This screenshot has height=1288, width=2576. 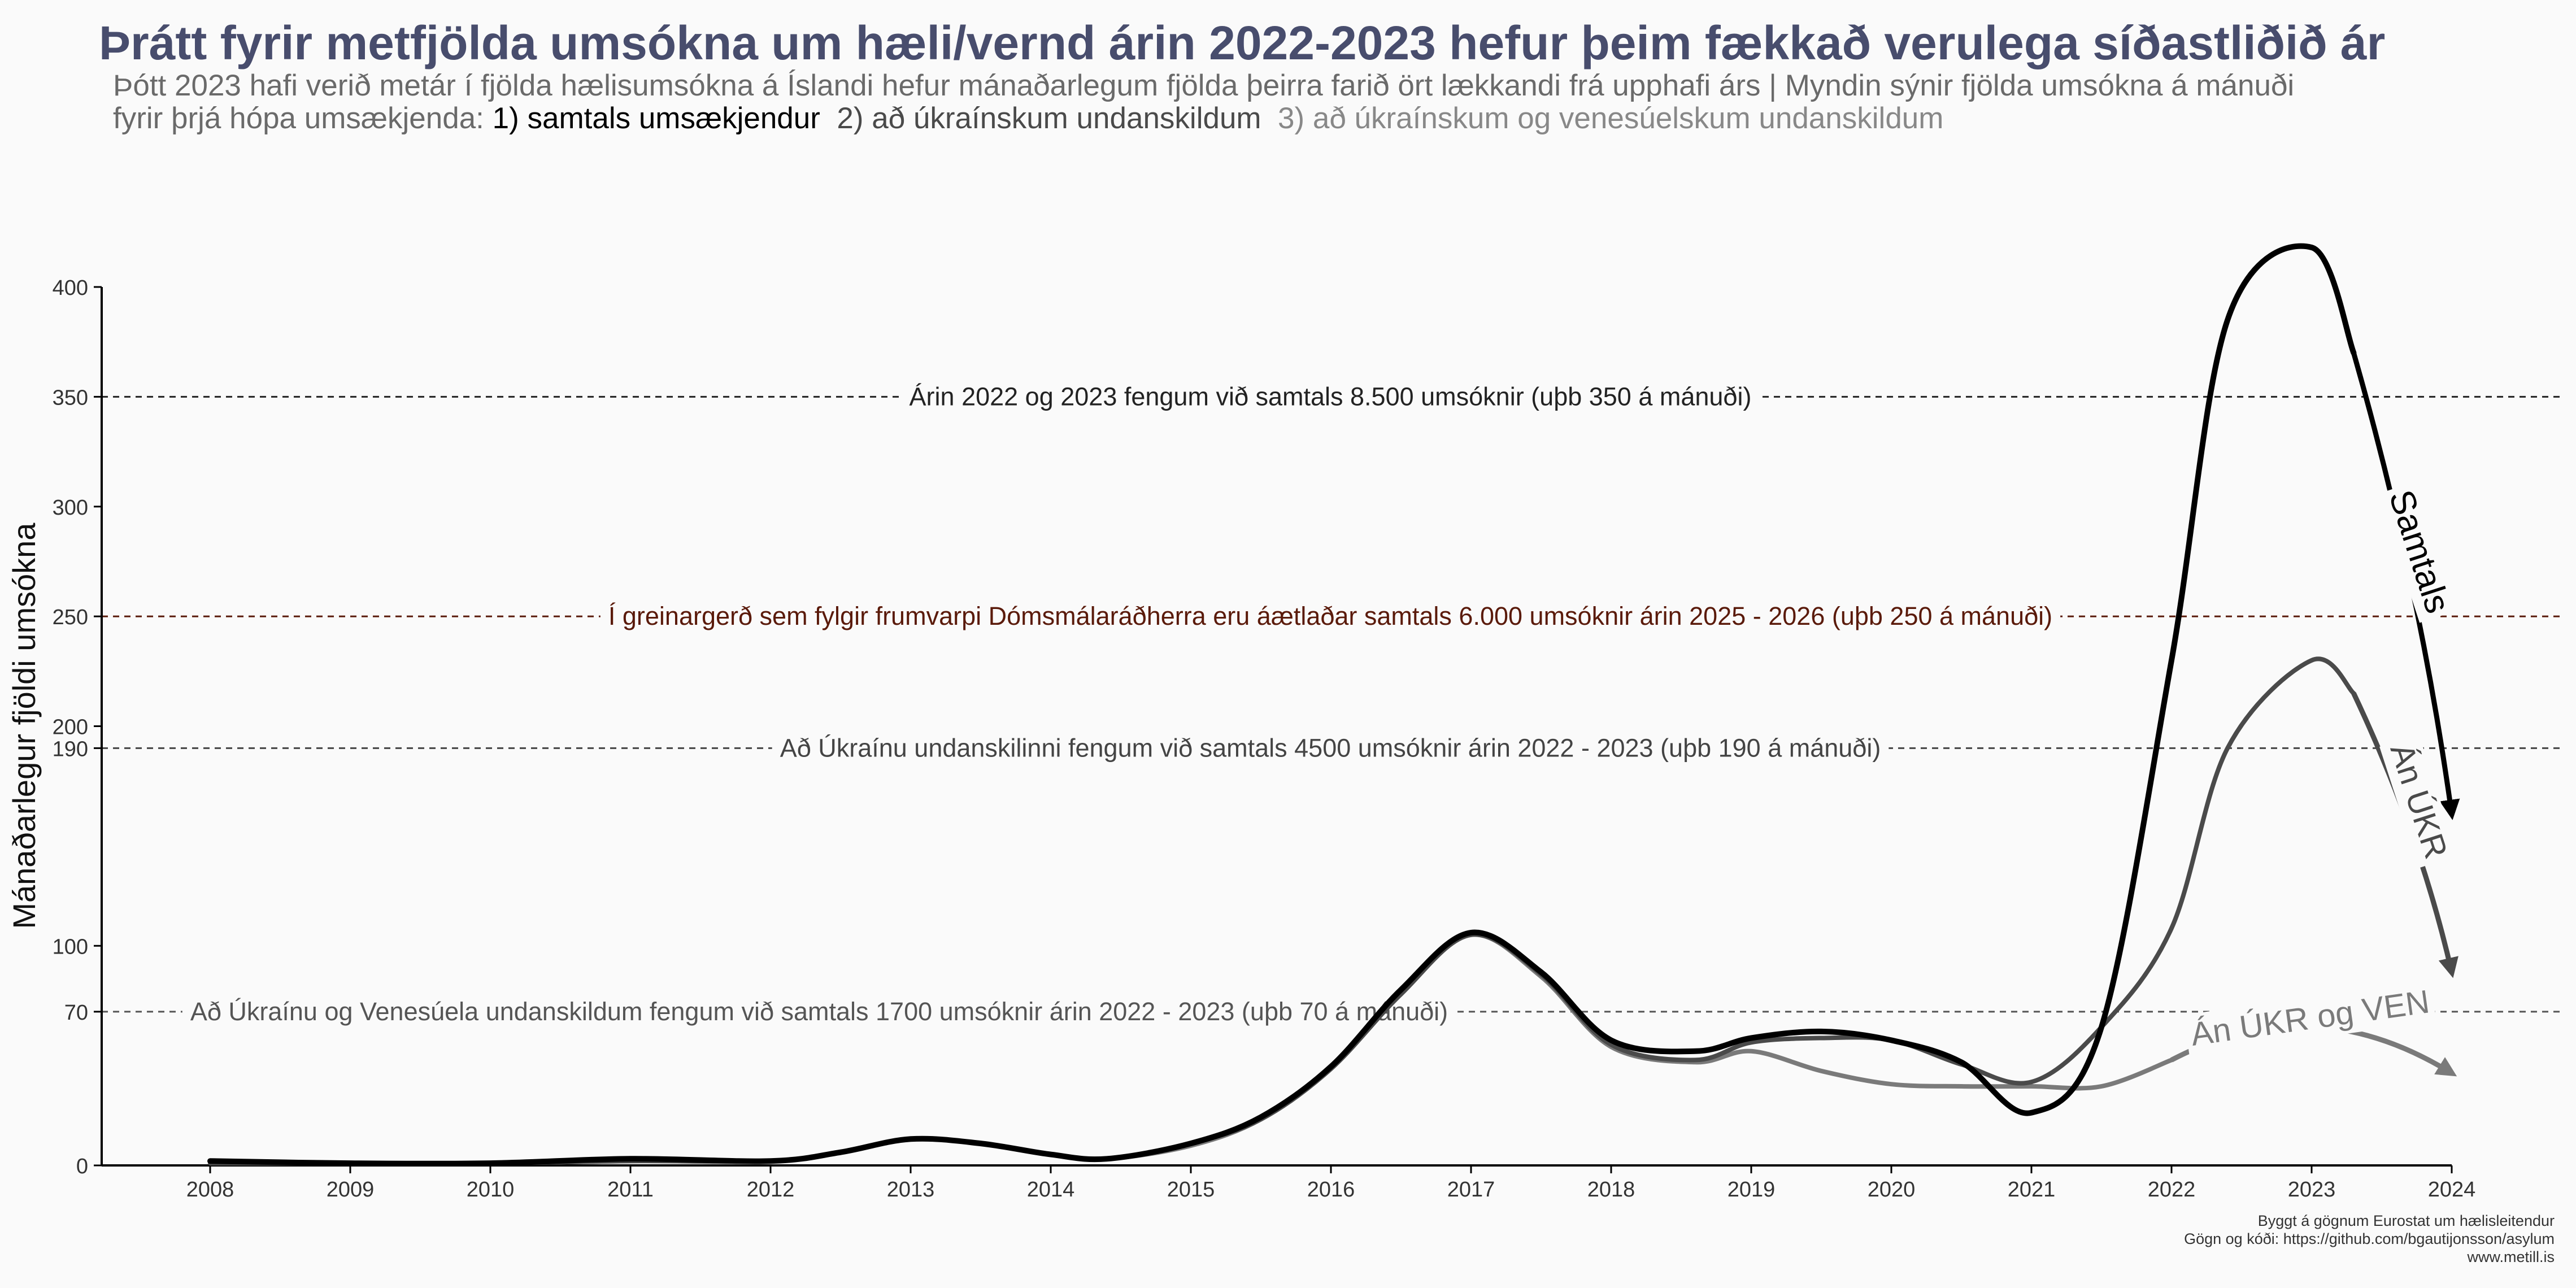 I want to click on x-tick-label: 2021, so click(x=2032, y=1190).